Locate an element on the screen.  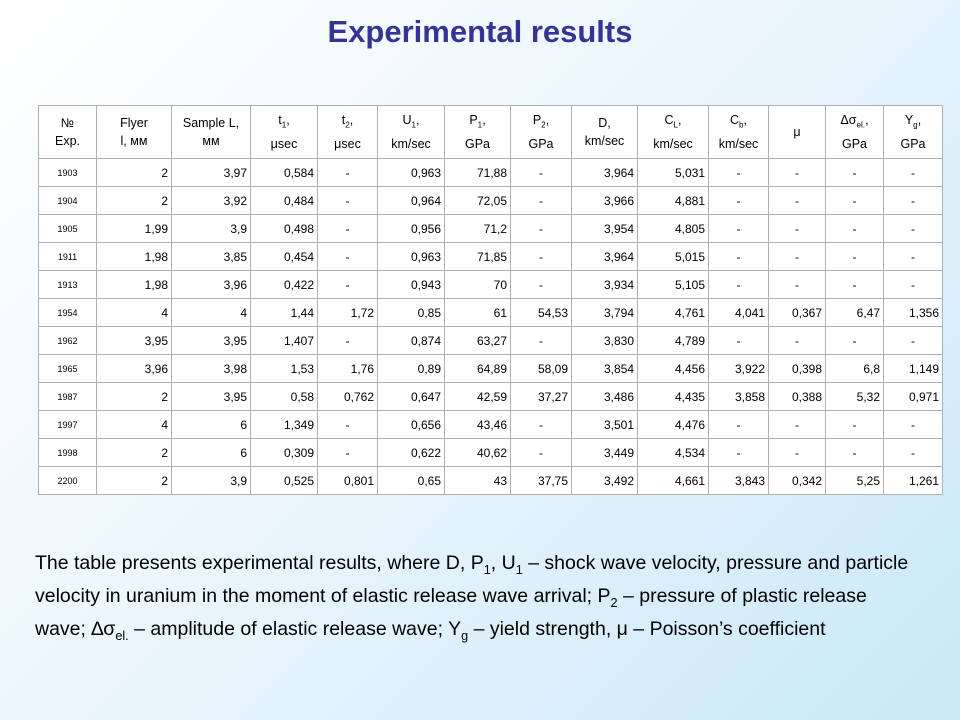
text: мм is located at coordinates (211, 141).